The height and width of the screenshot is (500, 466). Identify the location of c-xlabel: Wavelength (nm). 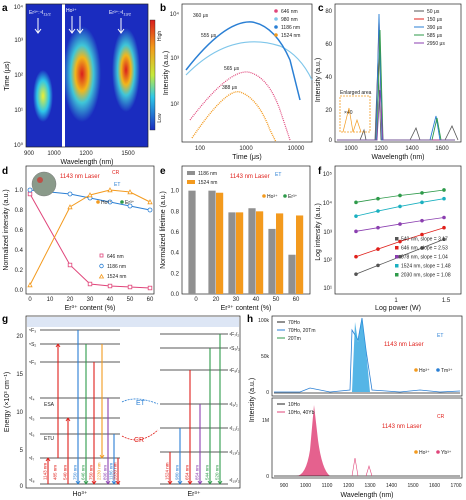
(397, 157).